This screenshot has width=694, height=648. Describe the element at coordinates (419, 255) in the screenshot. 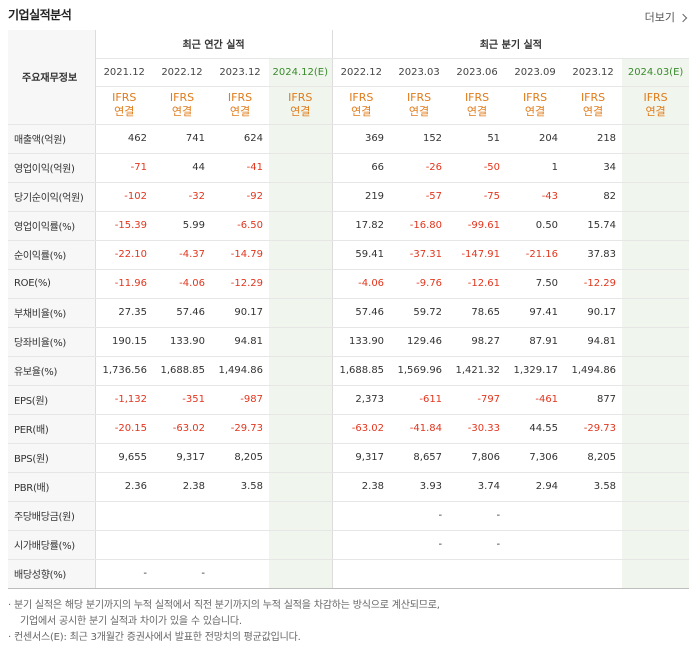

I see `table-cell: -37.31` at that location.